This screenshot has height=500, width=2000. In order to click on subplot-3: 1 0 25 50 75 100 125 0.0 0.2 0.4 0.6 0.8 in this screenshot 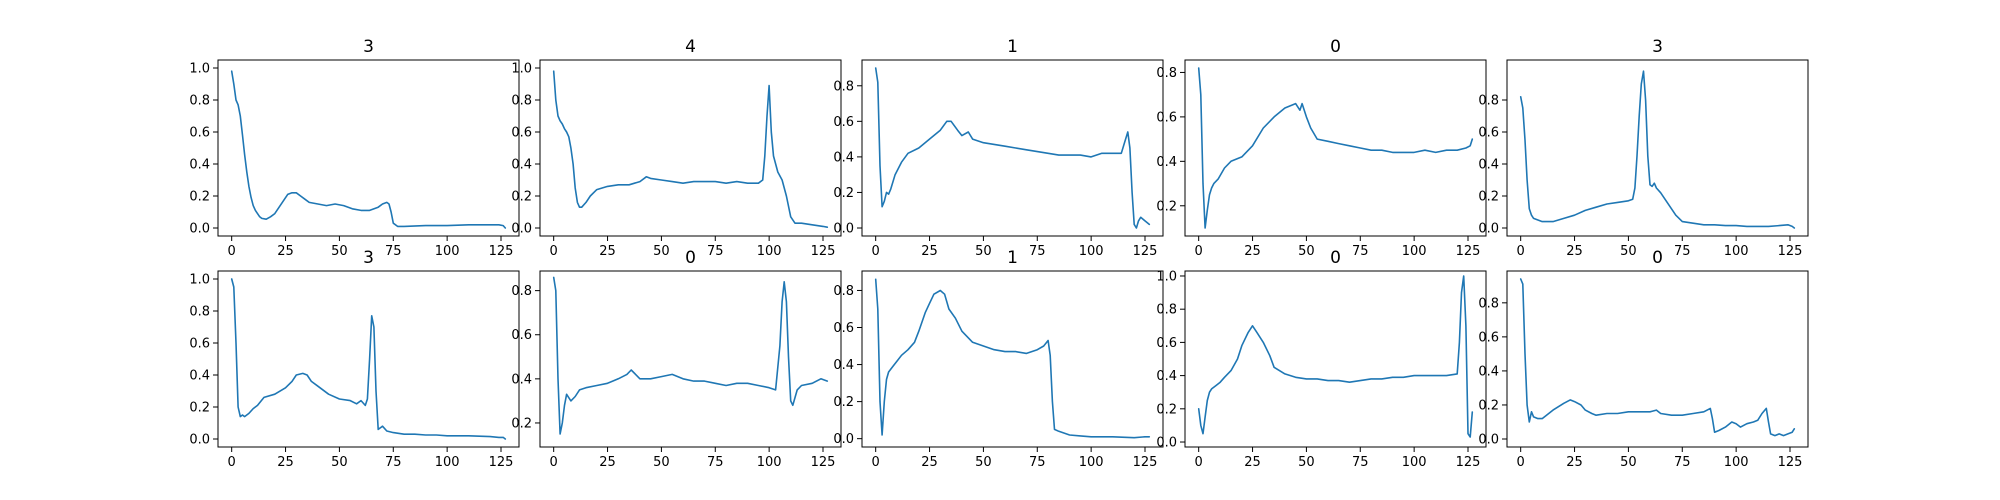, I will do `click(998, 148)`.